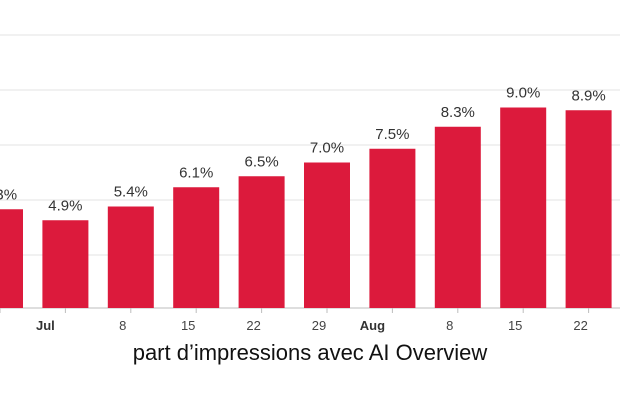 This screenshot has height=400, width=620. Describe the element at coordinates (319, 325) in the screenshot. I see `x-tick-label: 29` at that location.